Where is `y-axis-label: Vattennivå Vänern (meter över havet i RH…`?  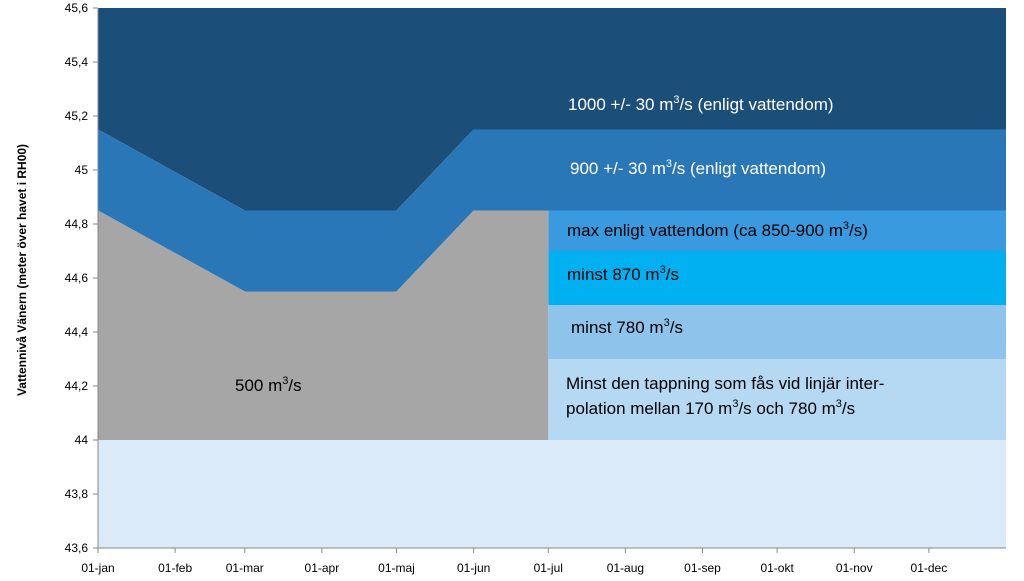
y-axis-label: Vattennivå Vänern (meter över havet i RH… is located at coordinates (22, 270).